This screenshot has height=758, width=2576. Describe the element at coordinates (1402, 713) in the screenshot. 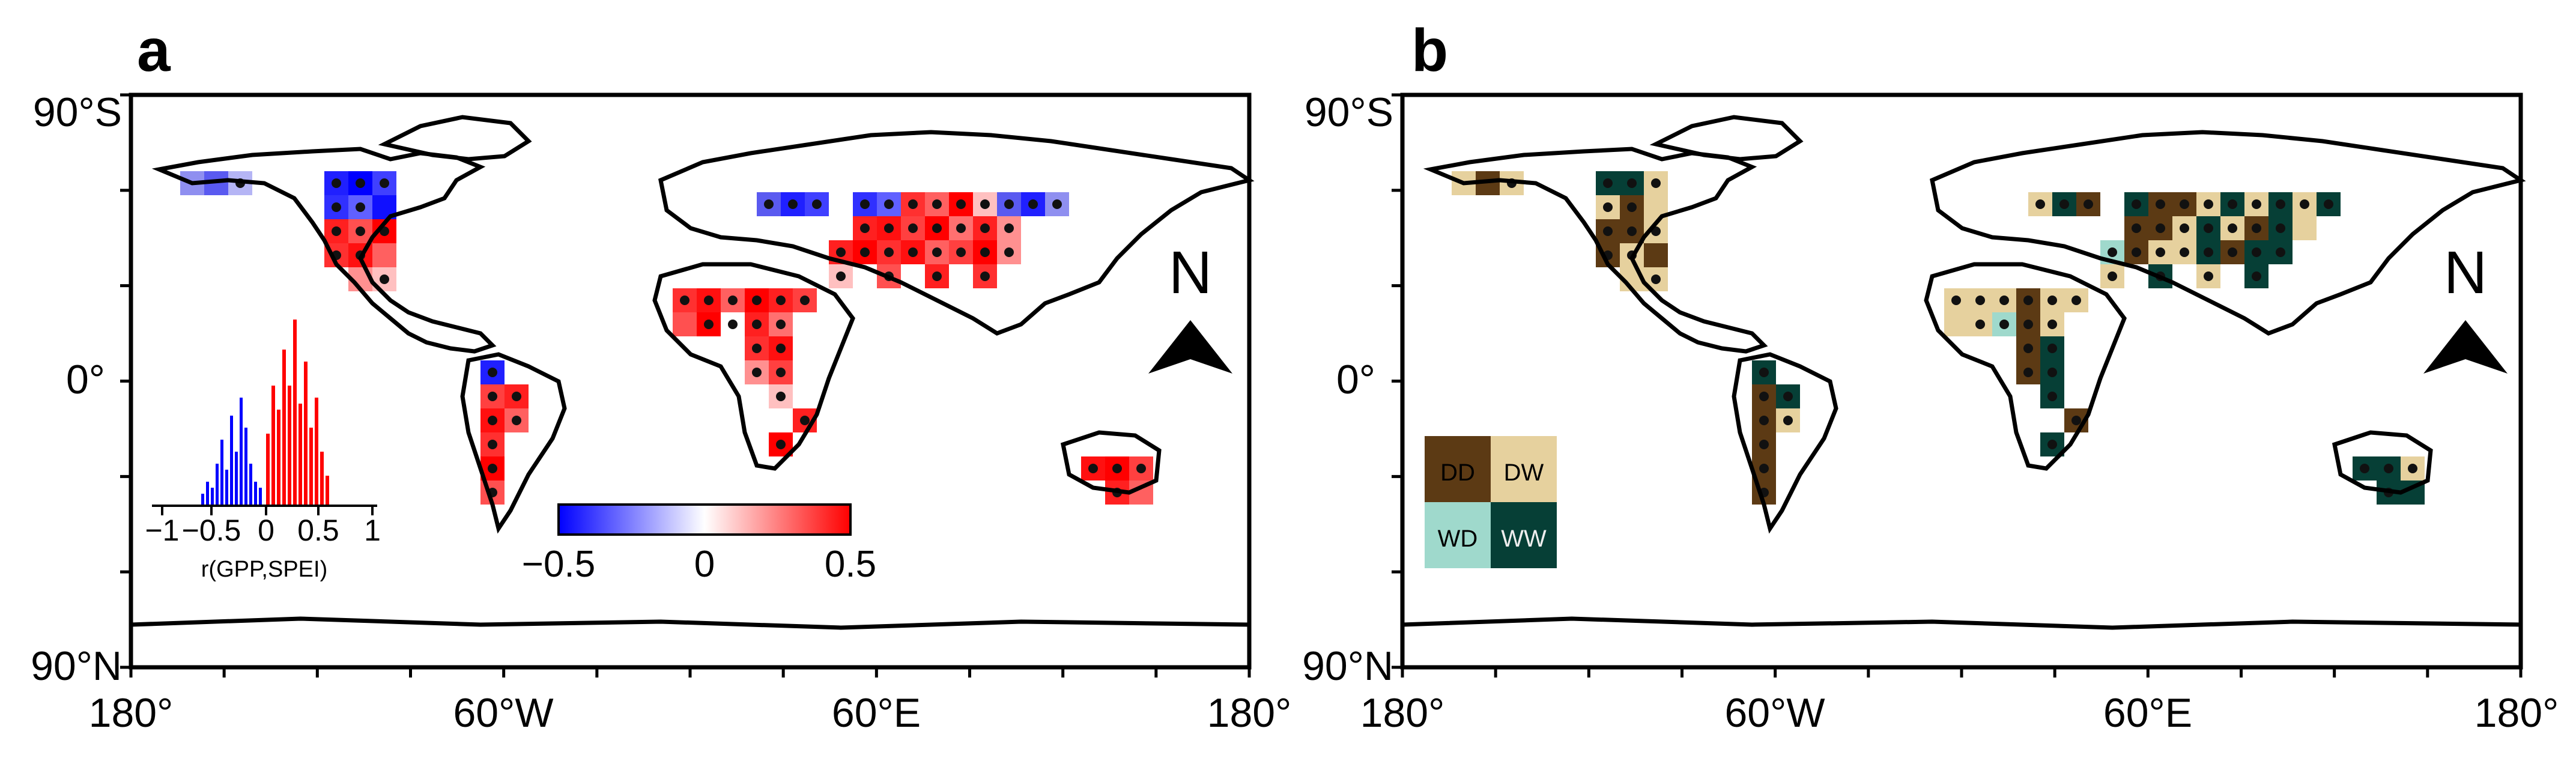

I see `map-b-xlabel-1: 180°` at that location.